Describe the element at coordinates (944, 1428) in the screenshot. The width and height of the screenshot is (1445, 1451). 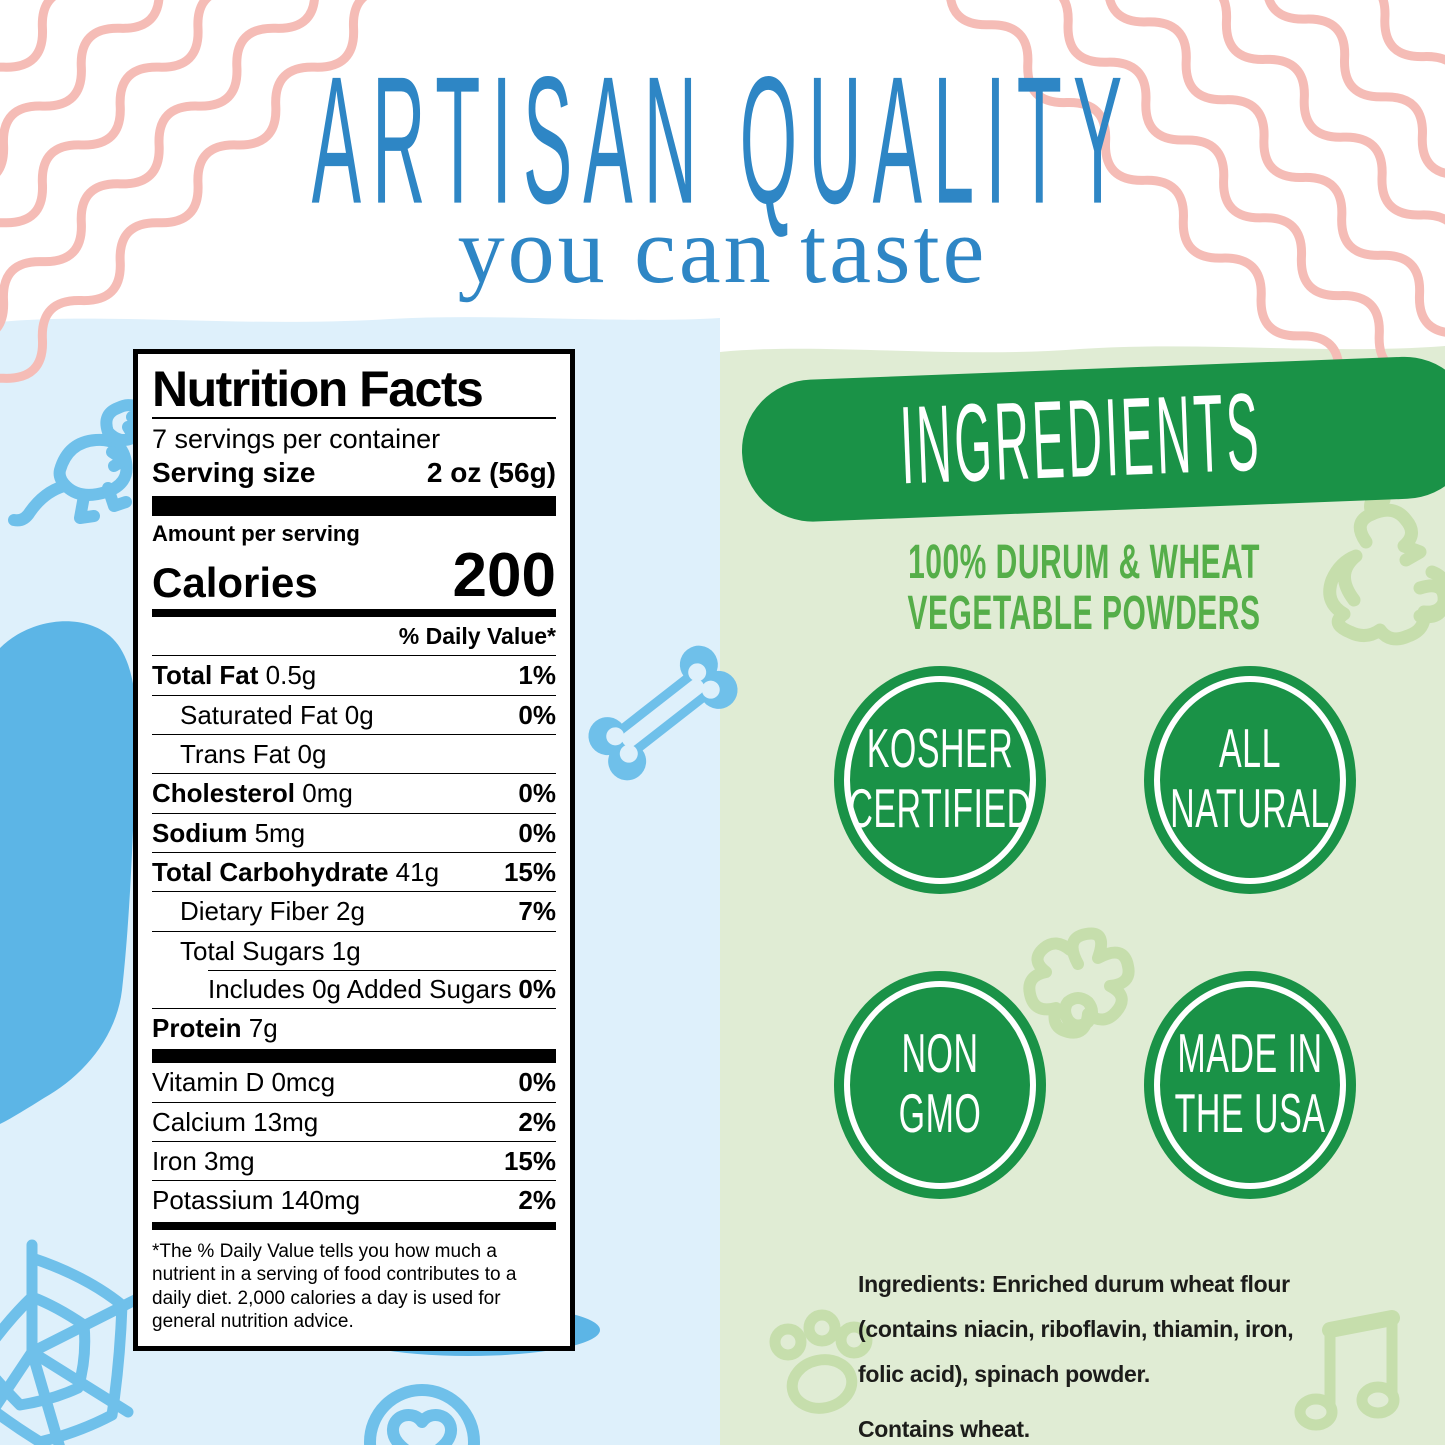
I see `allergen-statement: Contains wheat.` at that location.